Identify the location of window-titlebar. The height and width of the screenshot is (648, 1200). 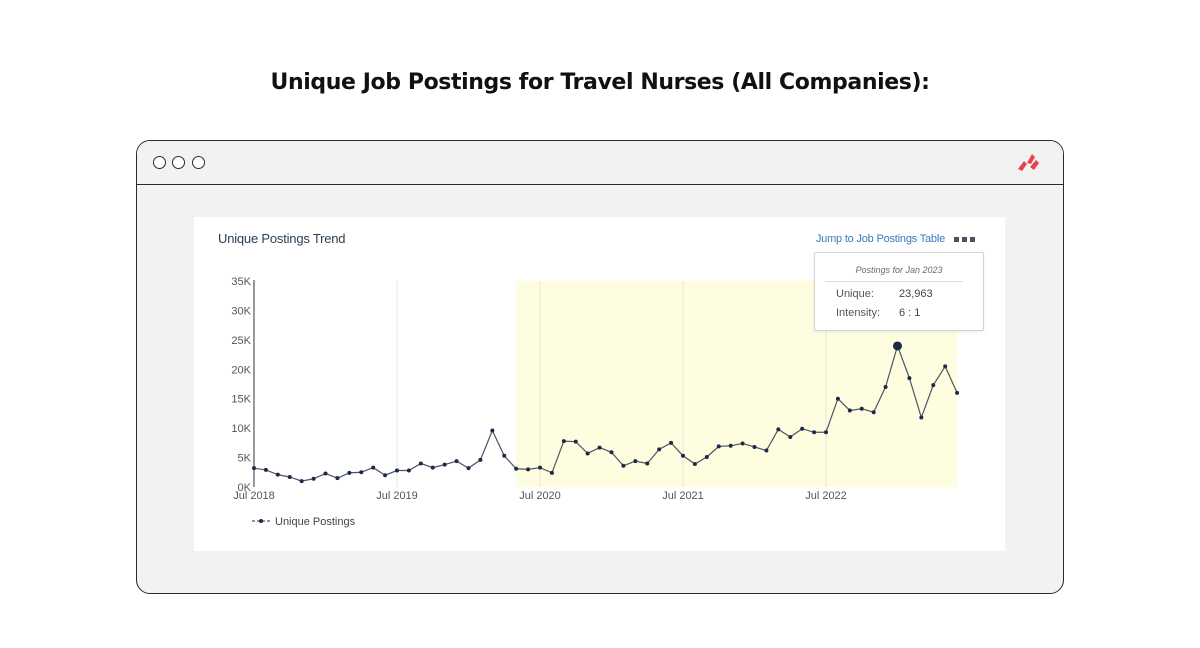
(600, 163).